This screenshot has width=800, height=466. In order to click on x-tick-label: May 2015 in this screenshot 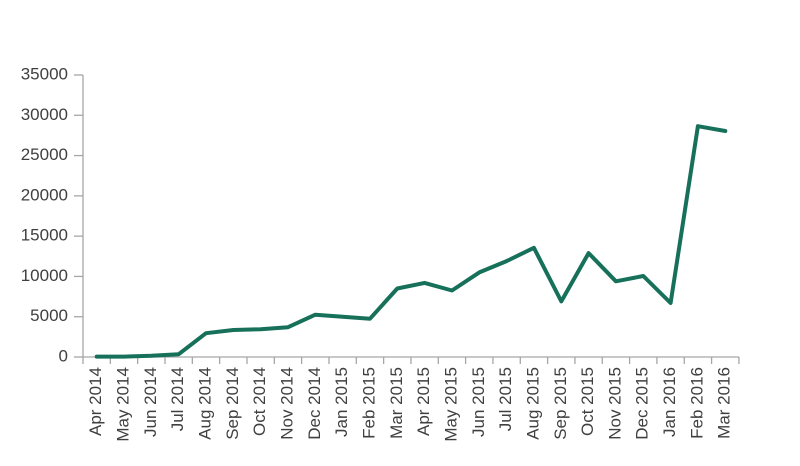, I will do `click(450, 404)`.